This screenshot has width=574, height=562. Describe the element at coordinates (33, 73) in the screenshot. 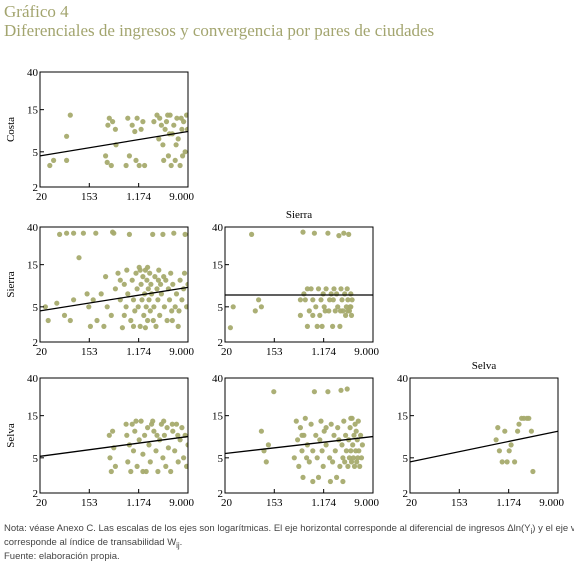

I see `y-tick-label: 40` at that location.